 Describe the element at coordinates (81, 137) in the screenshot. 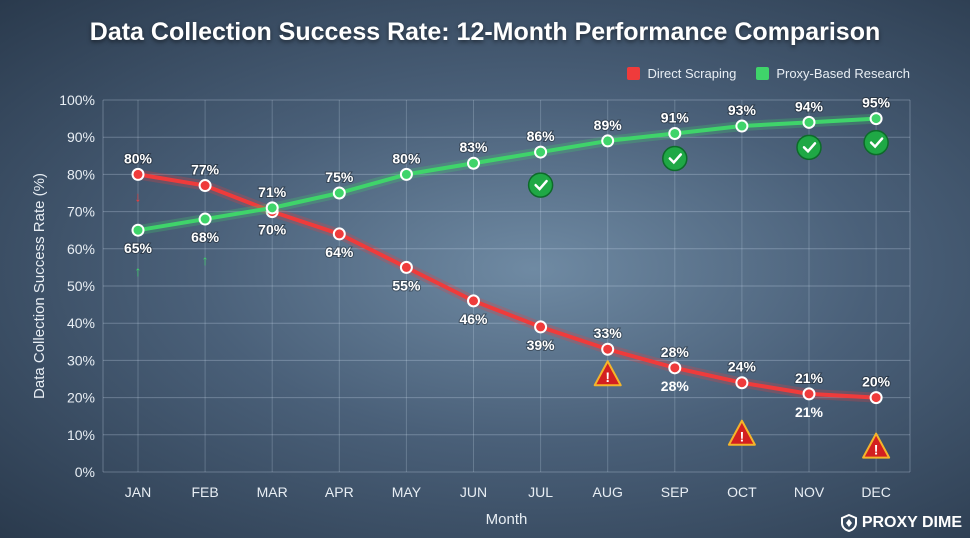

I see `y-tick-label: 90%` at that location.